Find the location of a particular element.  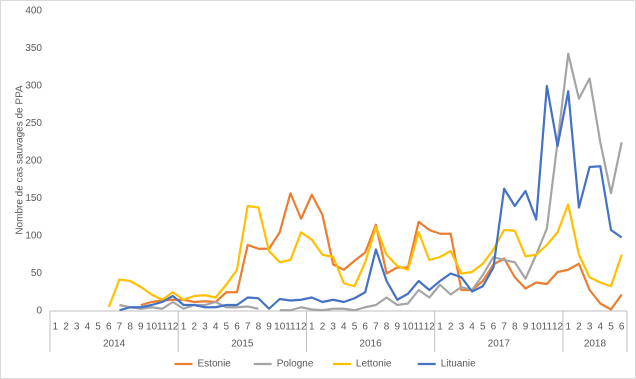

group-label: 2015 is located at coordinates (242, 344).